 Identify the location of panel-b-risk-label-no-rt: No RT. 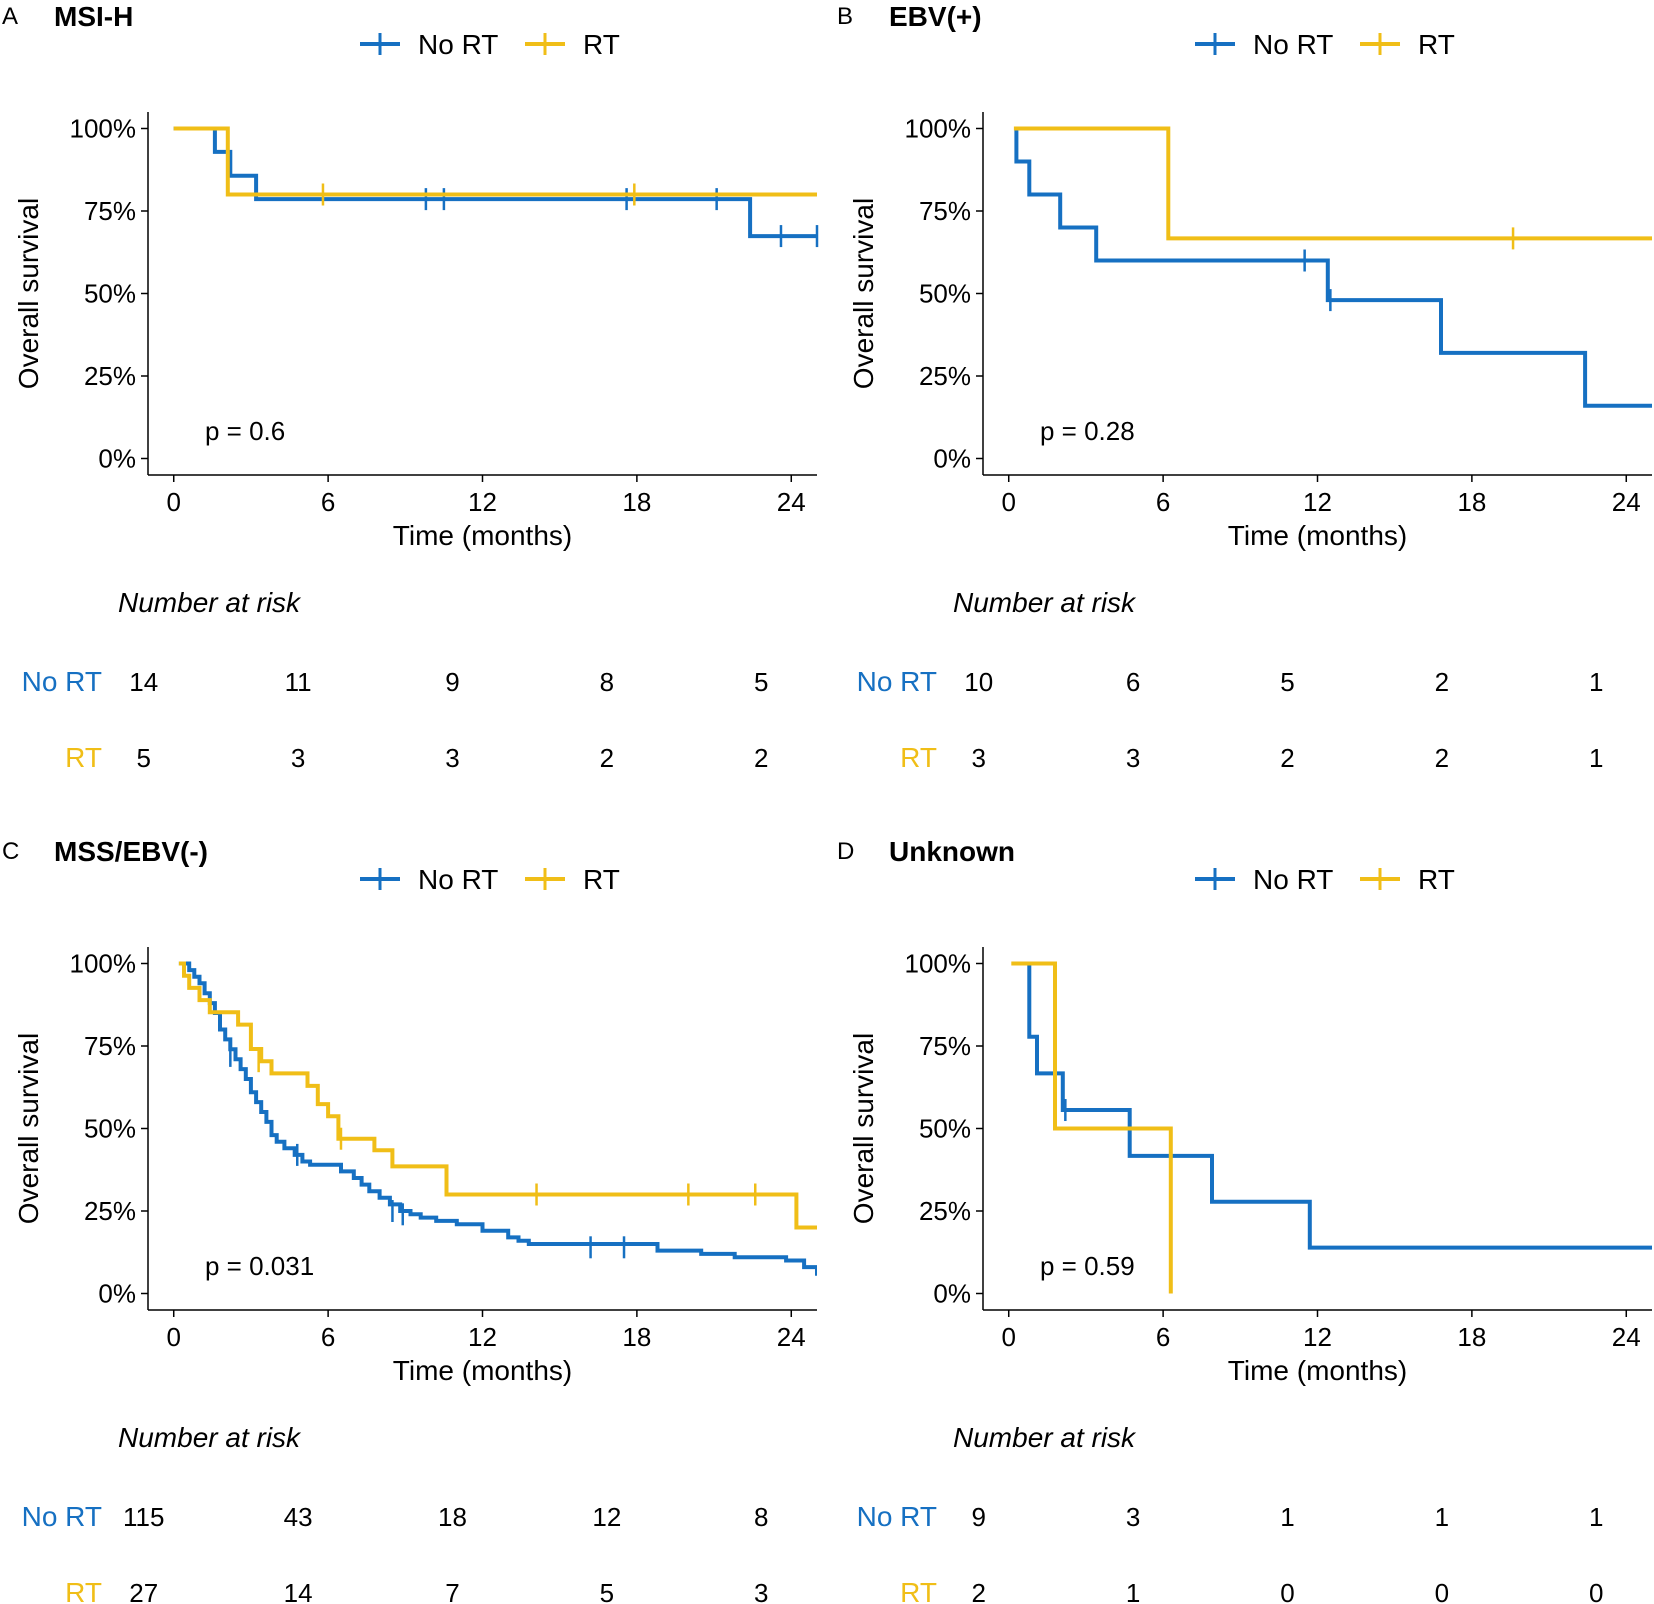
(897, 681).